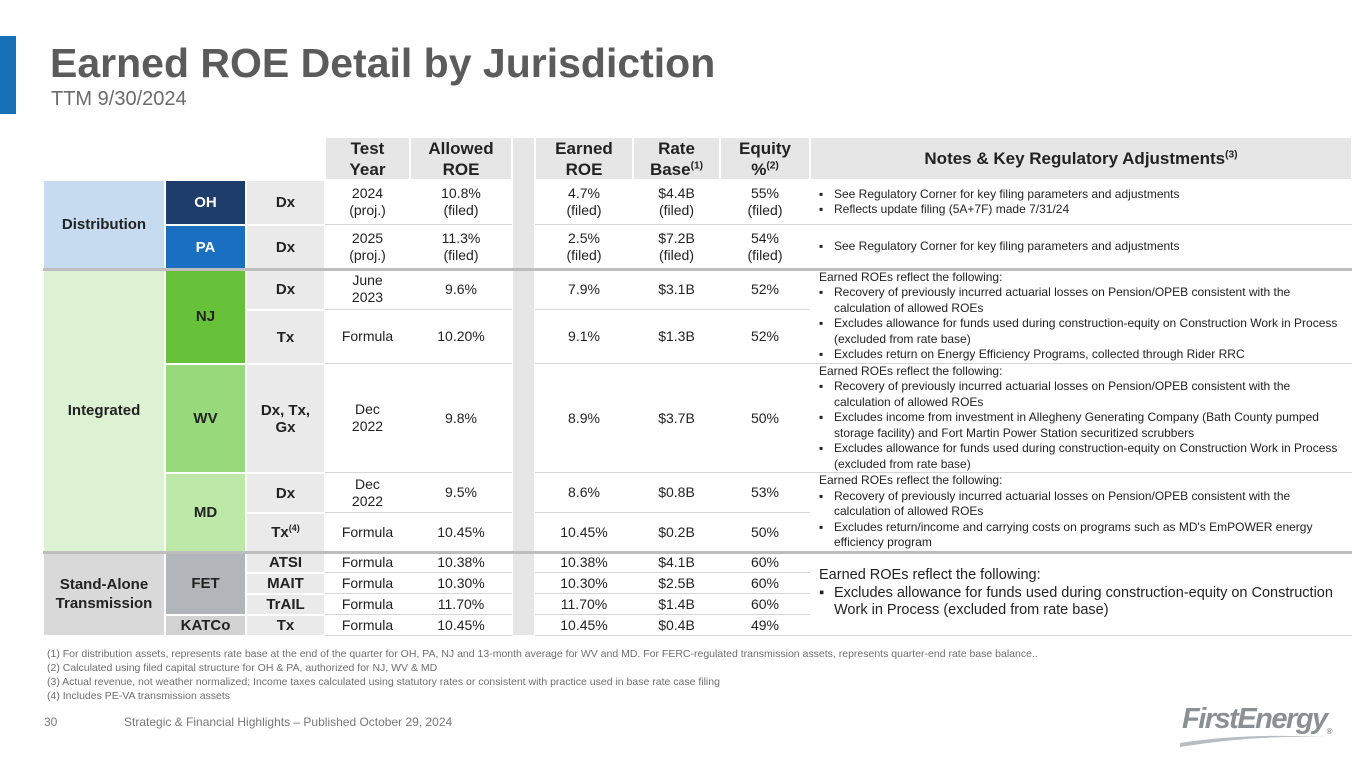 The width and height of the screenshot is (1365, 768). I want to click on column-header: Equity %(2), so click(765, 158).